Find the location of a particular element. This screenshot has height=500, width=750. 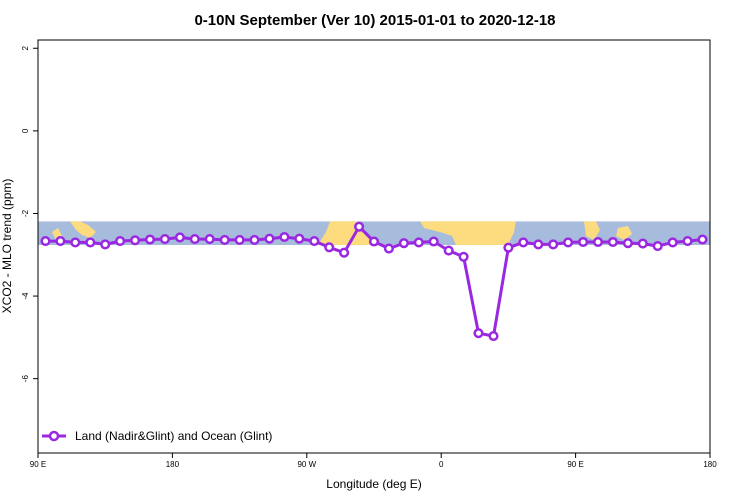

land-mass-south-asia-islands is located at coordinates (592, 230).